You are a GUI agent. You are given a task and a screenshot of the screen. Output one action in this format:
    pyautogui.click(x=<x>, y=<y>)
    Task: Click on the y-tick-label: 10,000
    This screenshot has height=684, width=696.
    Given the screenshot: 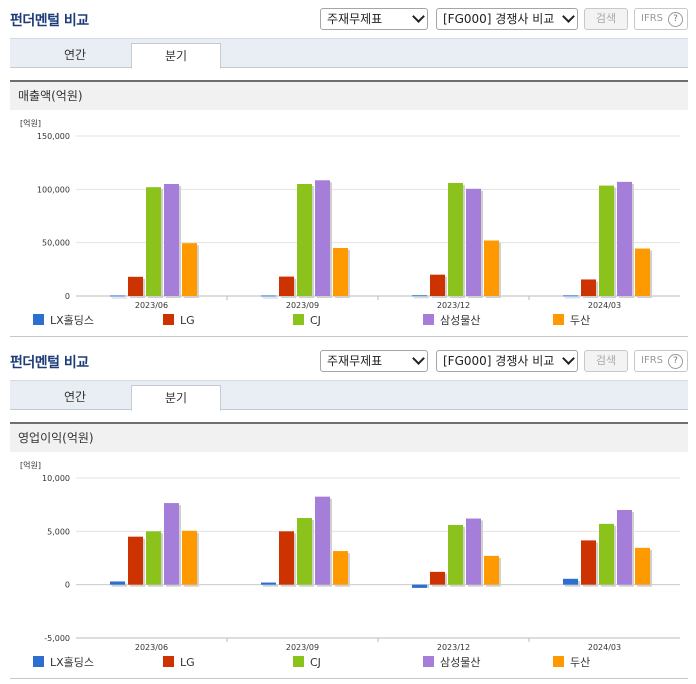 What is the action you would take?
    pyautogui.click(x=56, y=478)
    